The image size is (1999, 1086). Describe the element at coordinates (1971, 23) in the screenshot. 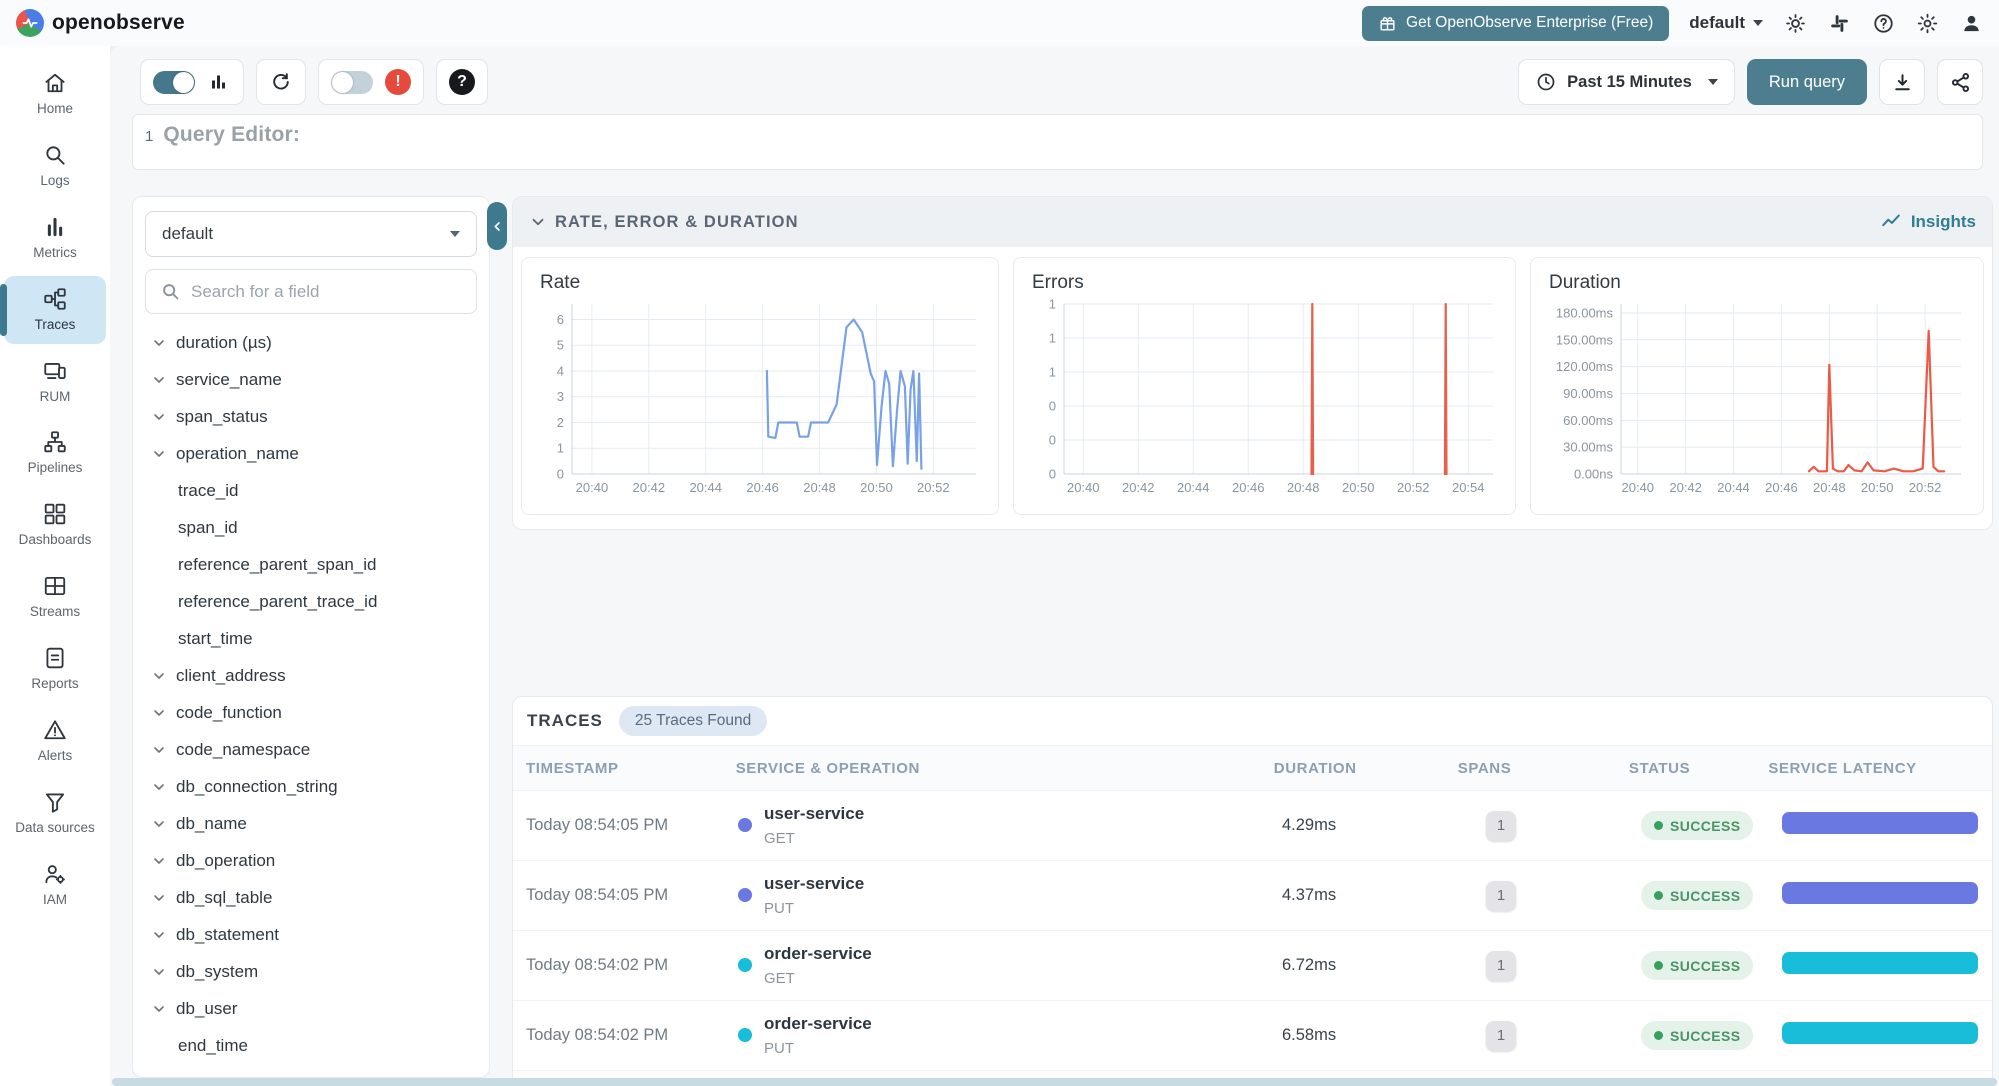

I see `user-profile-icon` at that location.